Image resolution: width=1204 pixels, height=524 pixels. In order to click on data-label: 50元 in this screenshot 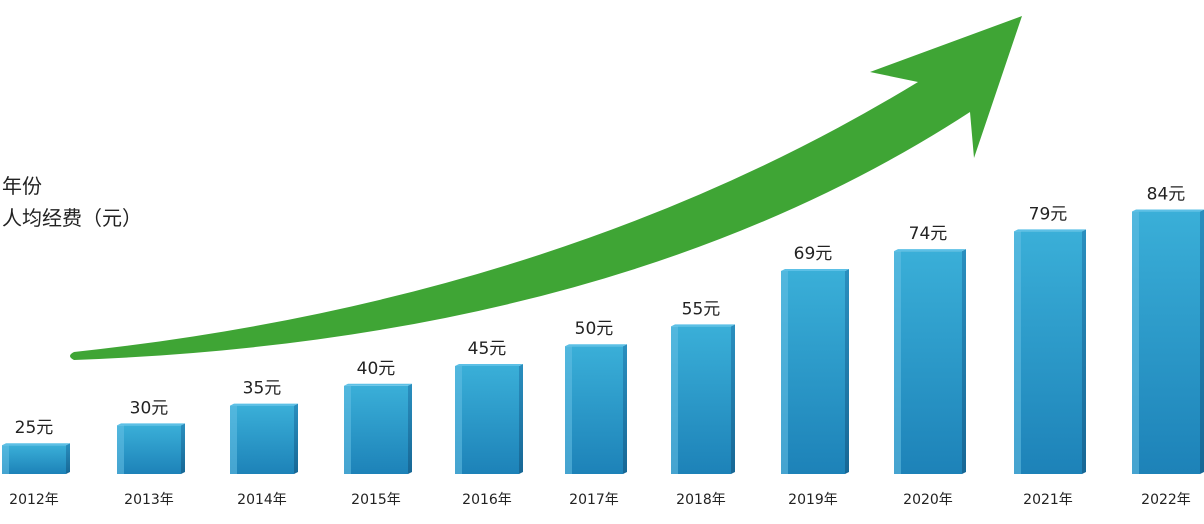, I will do `click(594, 329)`.